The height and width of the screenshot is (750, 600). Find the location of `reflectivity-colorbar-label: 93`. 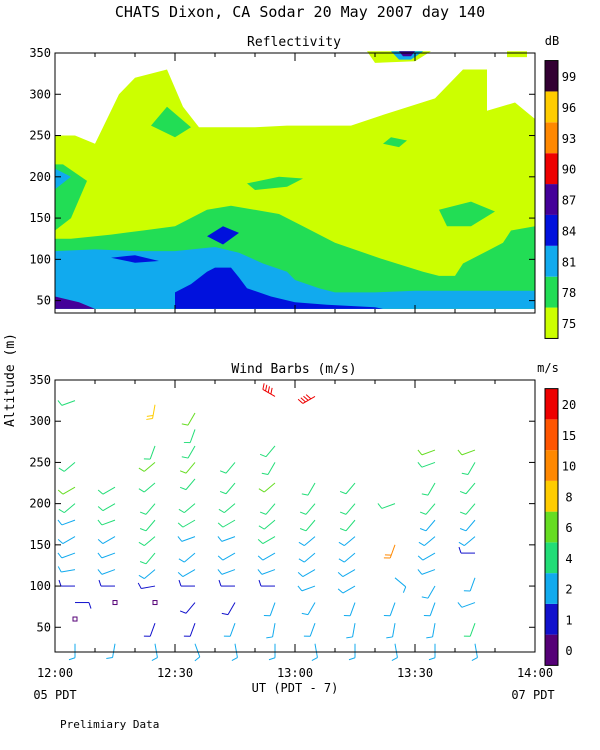

reflectivity-colorbar-label: 93 is located at coordinates (569, 139).